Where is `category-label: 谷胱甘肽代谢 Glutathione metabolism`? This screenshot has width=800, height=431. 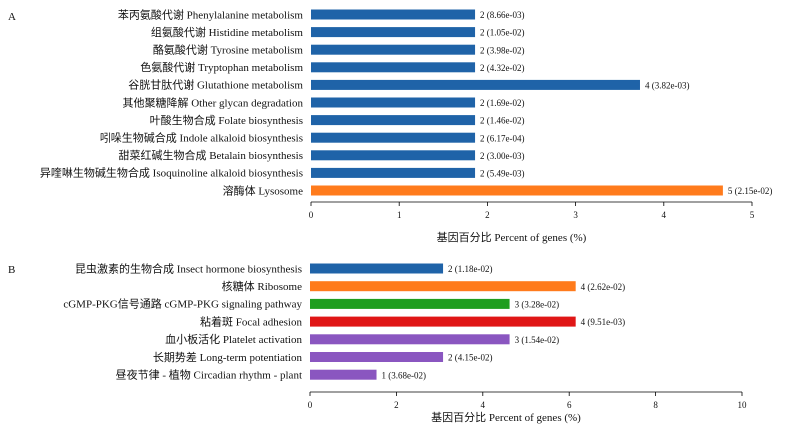 category-label: 谷胱甘肽代谢 Glutathione metabolism is located at coordinates (215, 85).